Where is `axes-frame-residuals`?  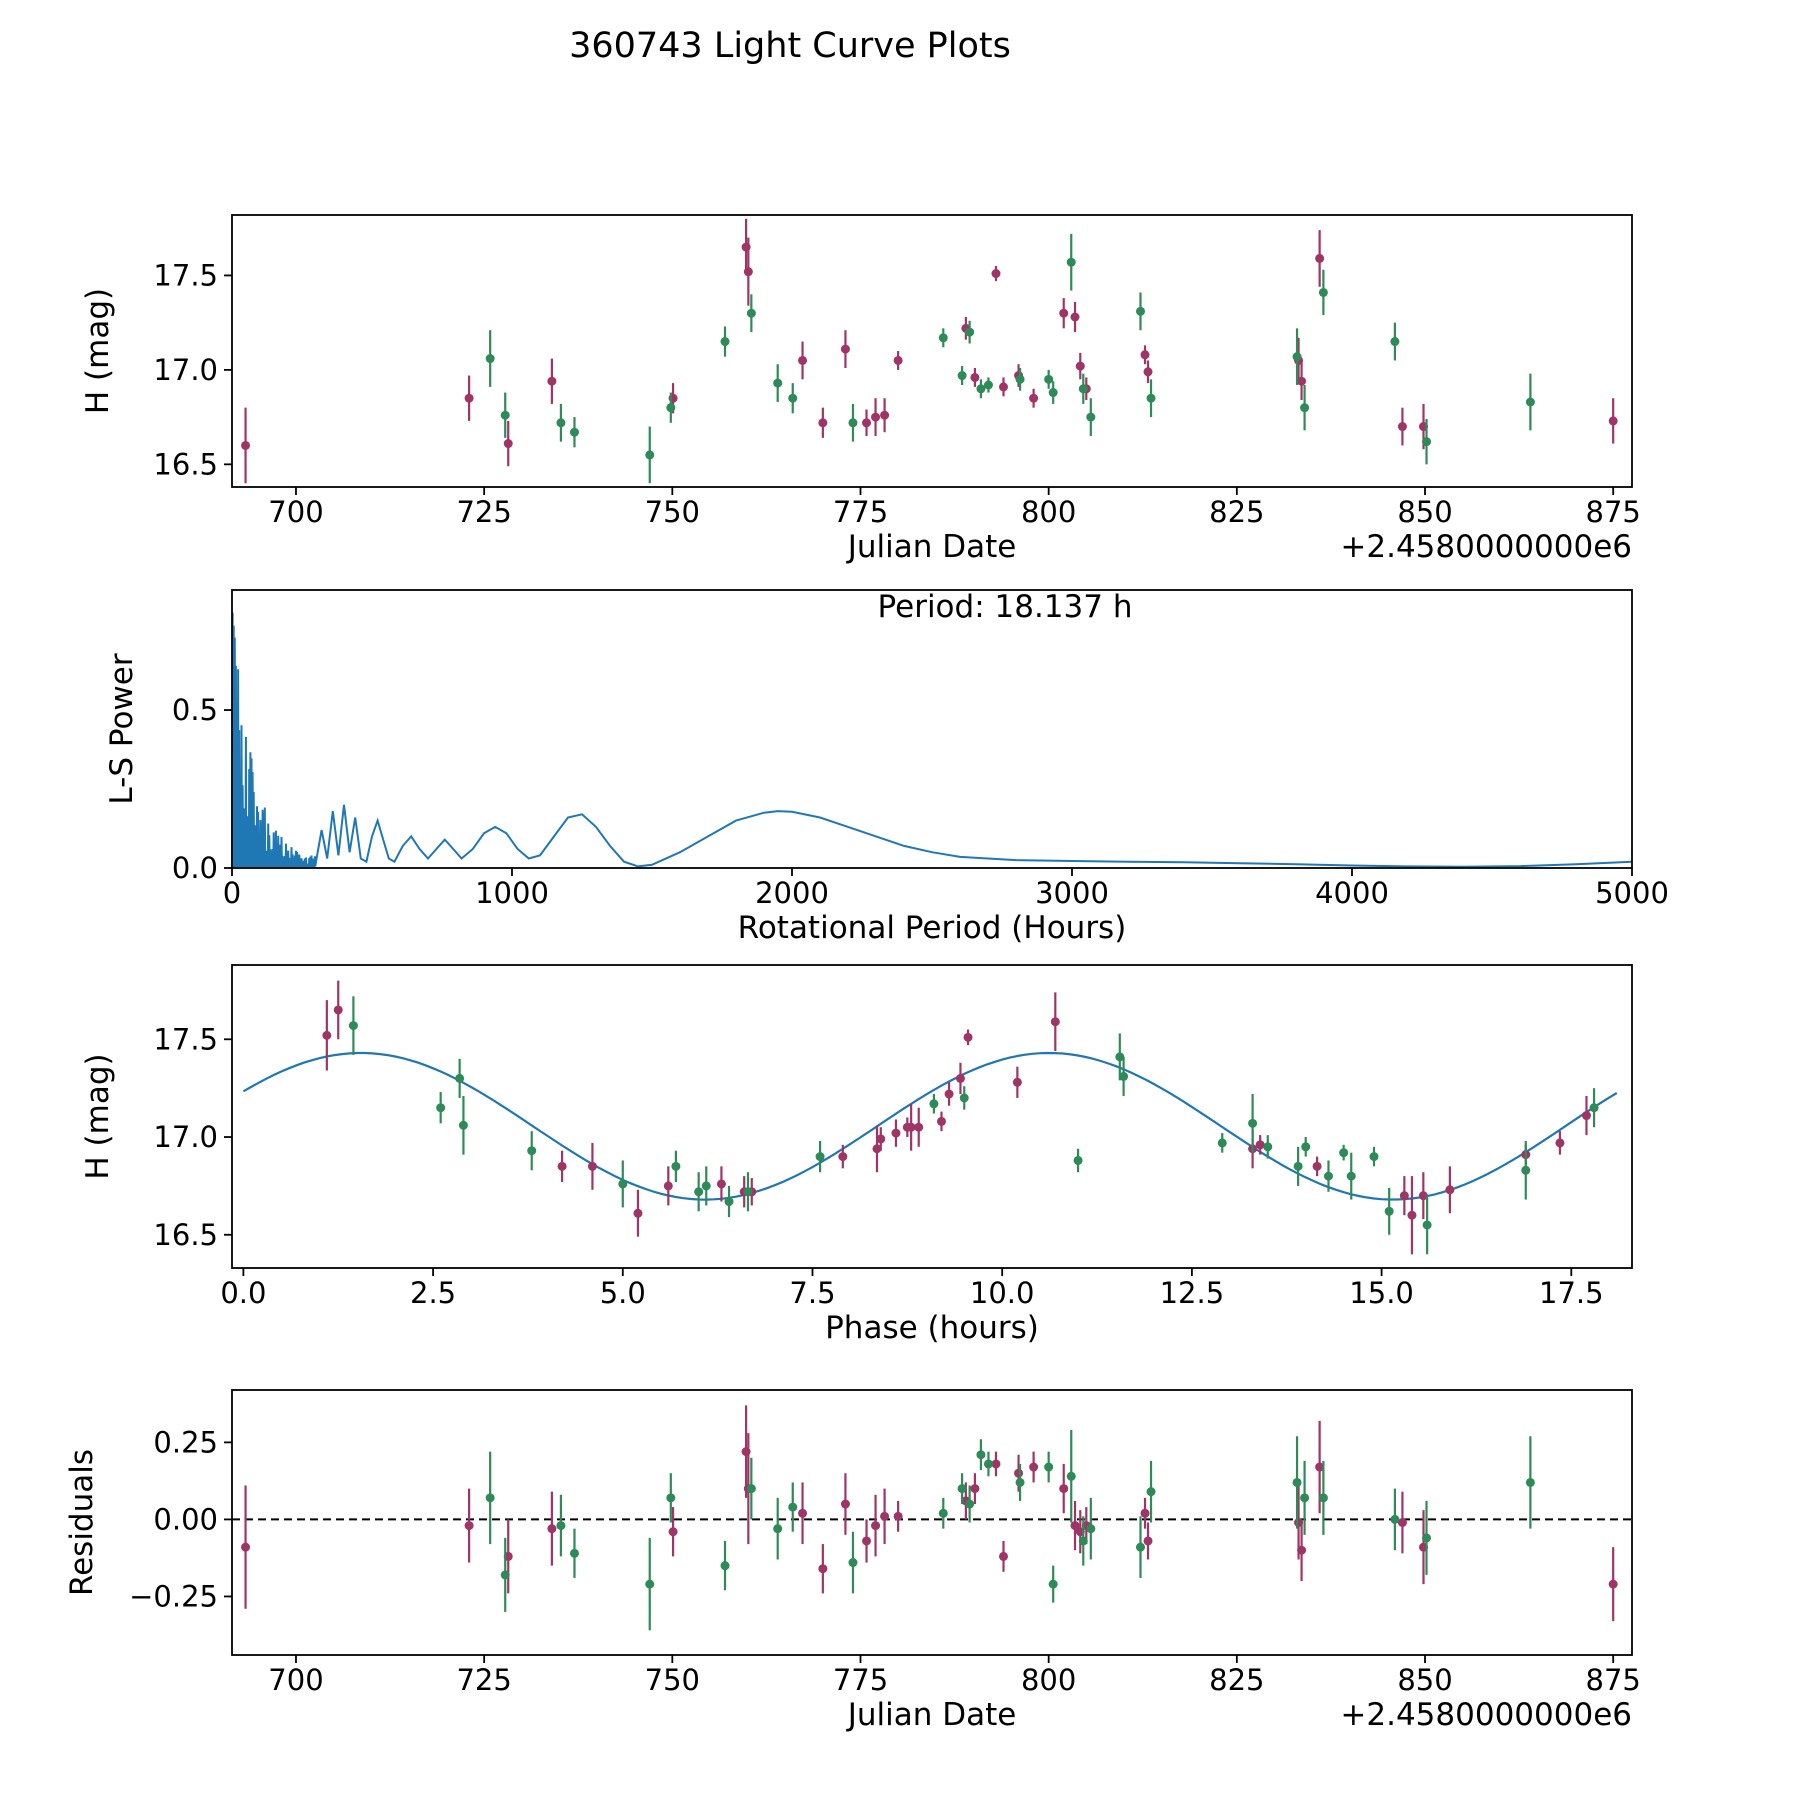
axes-frame-residuals is located at coordinates (932, 1522).